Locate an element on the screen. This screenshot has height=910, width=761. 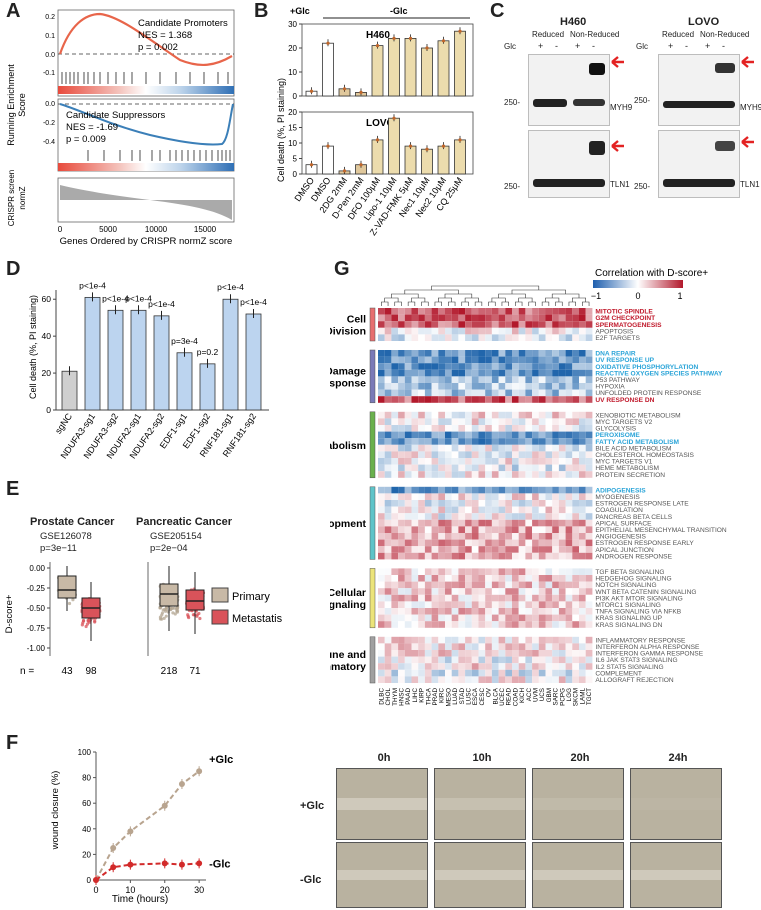
panel-b-series-name: LOVO is located at coordinates (380, 123).